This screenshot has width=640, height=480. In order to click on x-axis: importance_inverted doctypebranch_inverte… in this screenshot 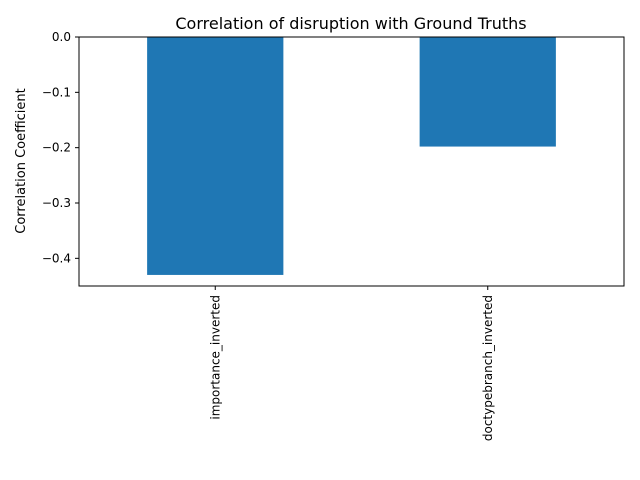, I will do `click(351, 363)`.